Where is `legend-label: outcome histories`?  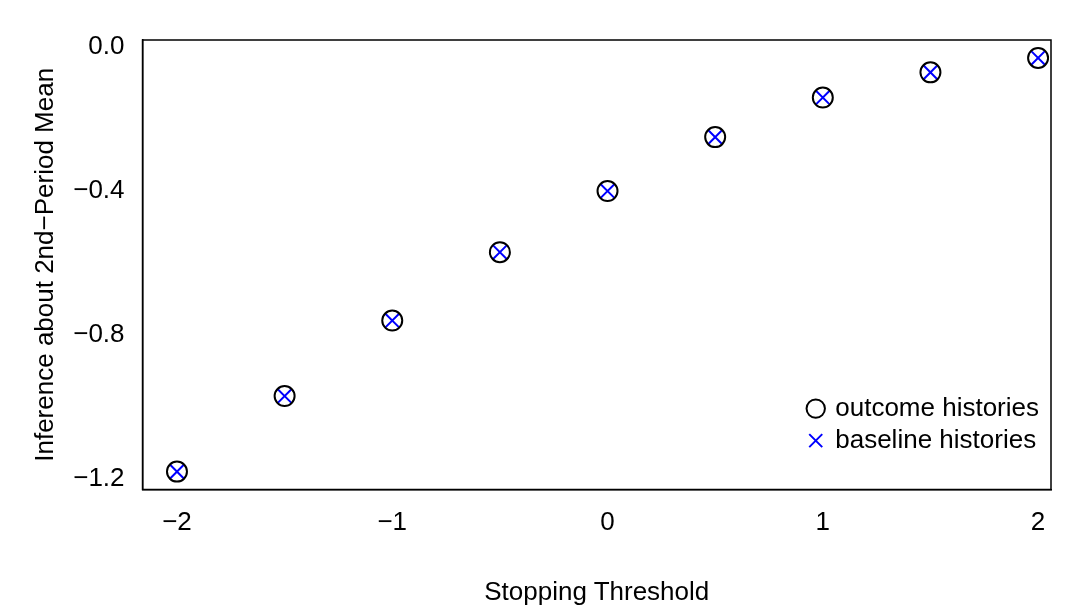 legend-label: outcome histories is located at coordinates (937, 406).